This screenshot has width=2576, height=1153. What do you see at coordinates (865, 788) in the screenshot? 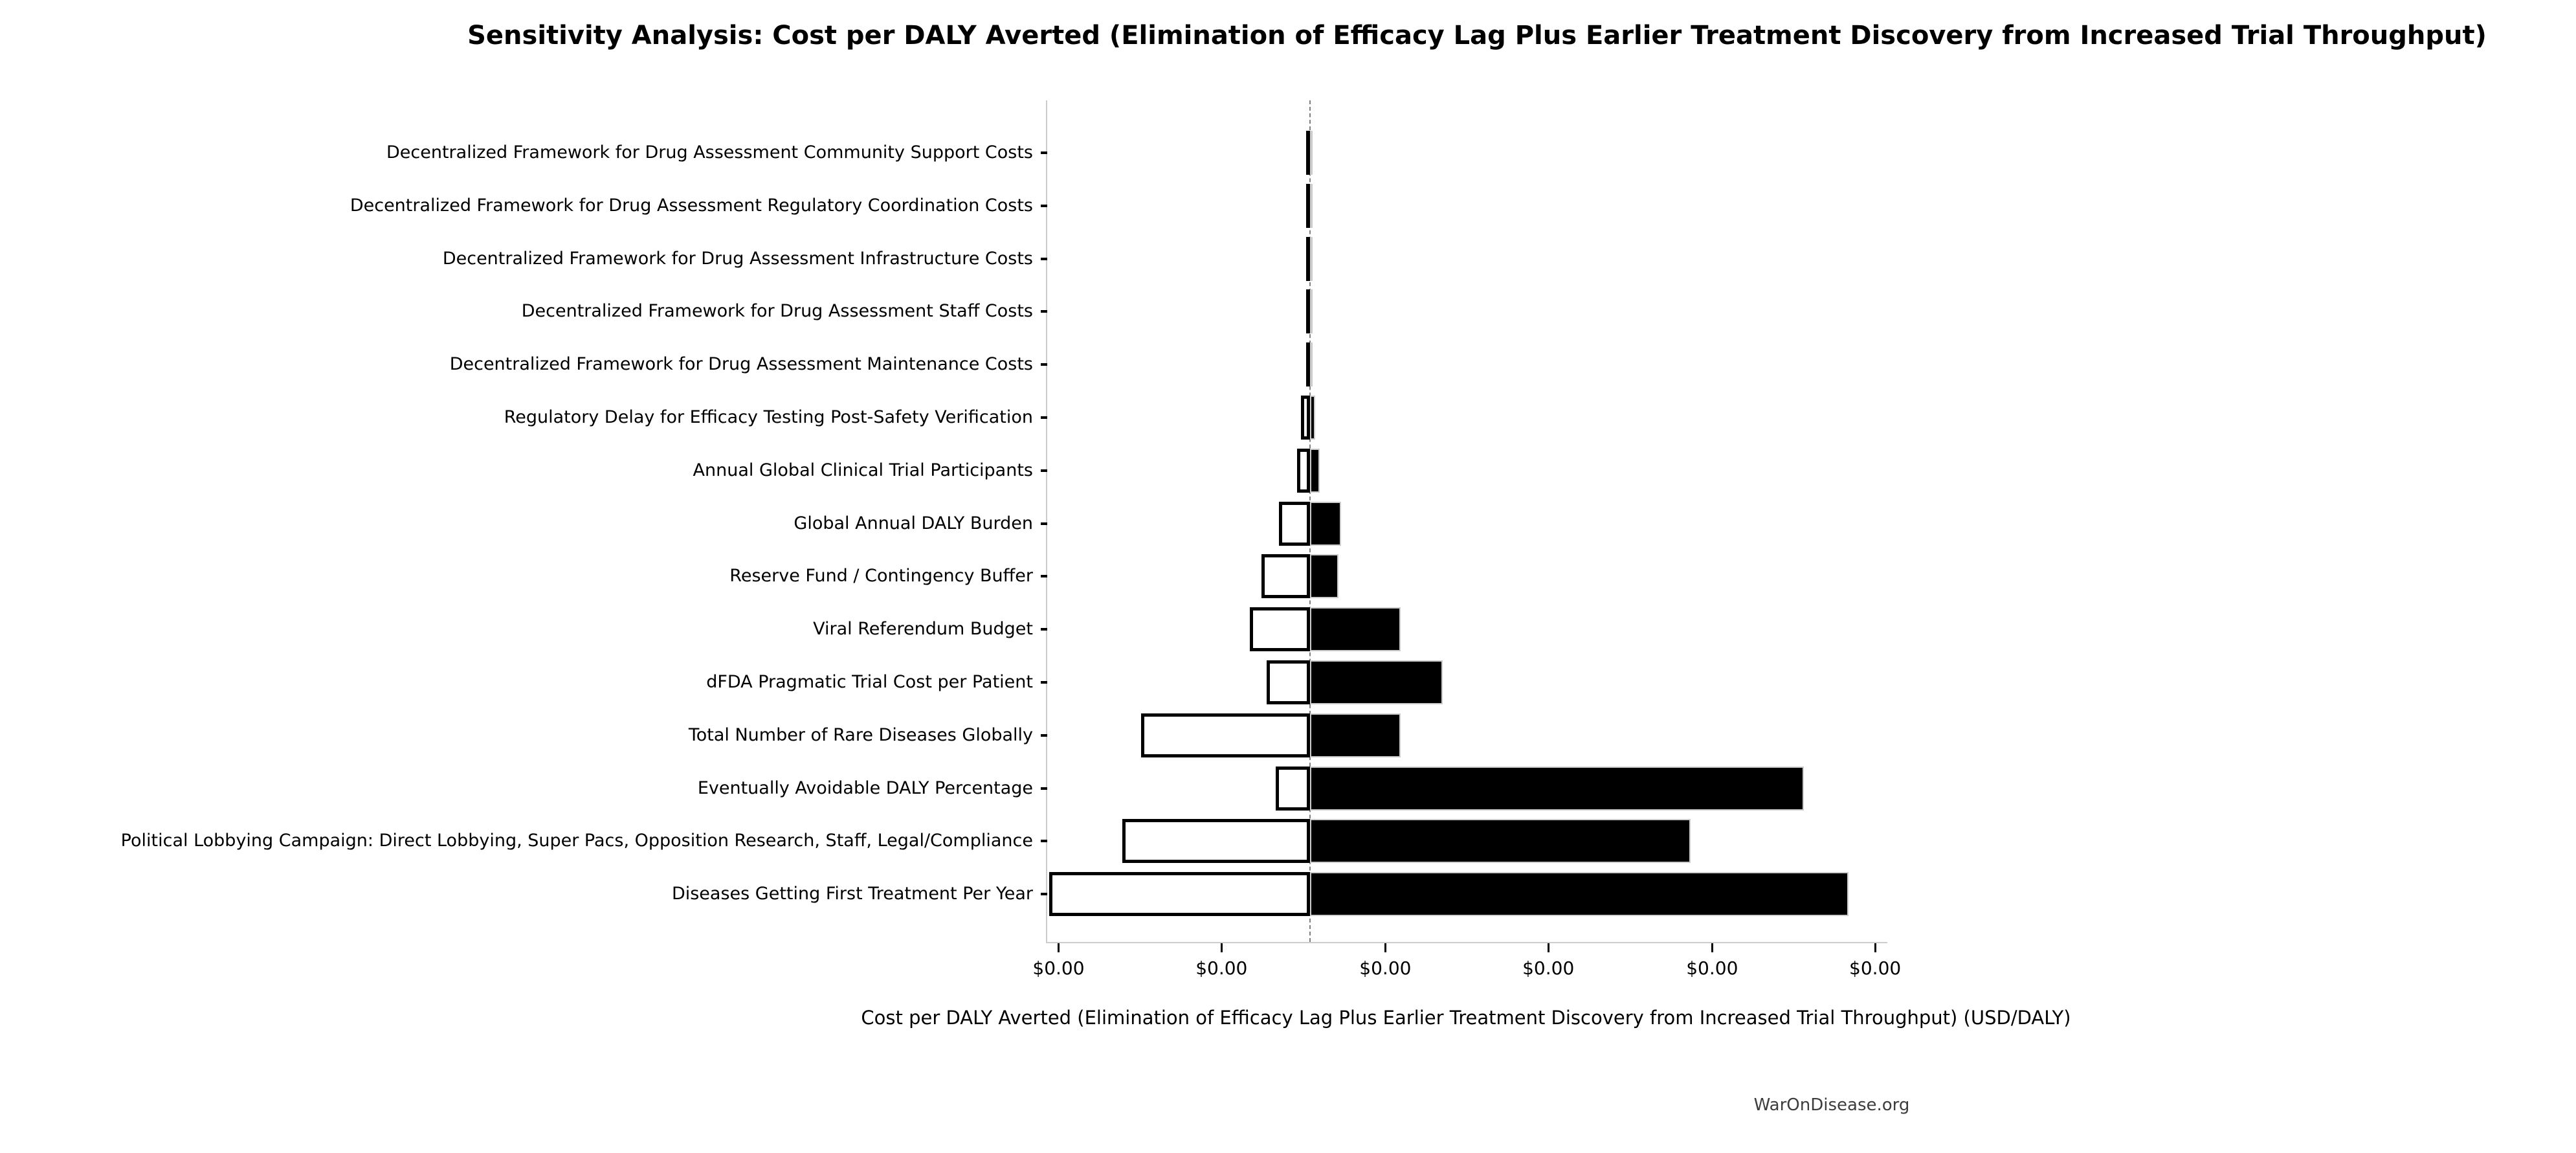
I see `row-label: Eventually Avoidable DALY Percentage` at bounding box center [865, 788].